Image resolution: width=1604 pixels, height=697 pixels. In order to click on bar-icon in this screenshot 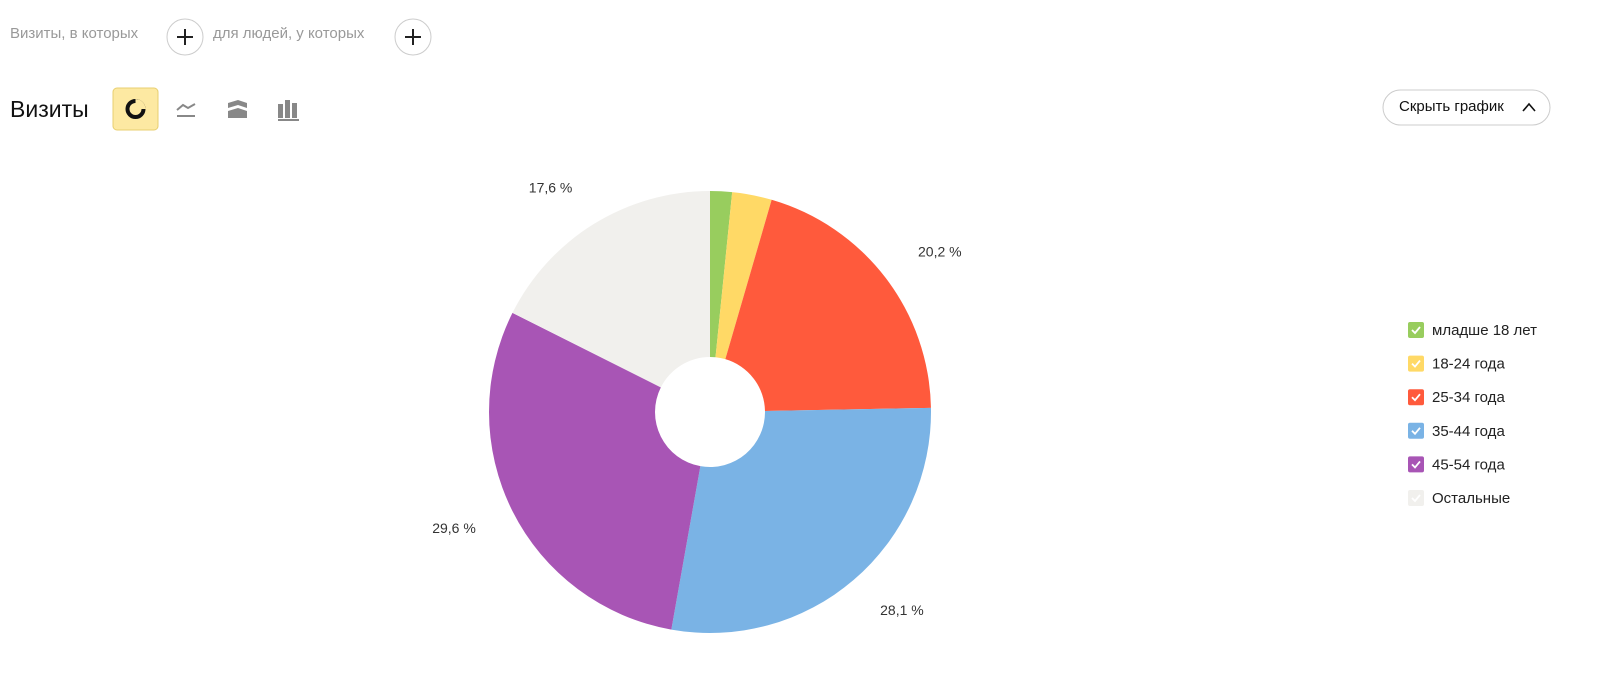, I will do `click(288, 110)`.